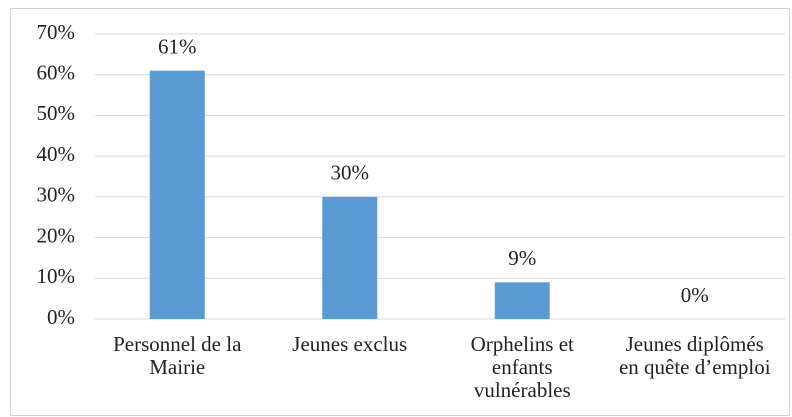 The width and height of the screenshot is (792, 417). Describe the element at coordinates (56, 32) in the screenshot. I see `y-tick-label: 70%` at that location.